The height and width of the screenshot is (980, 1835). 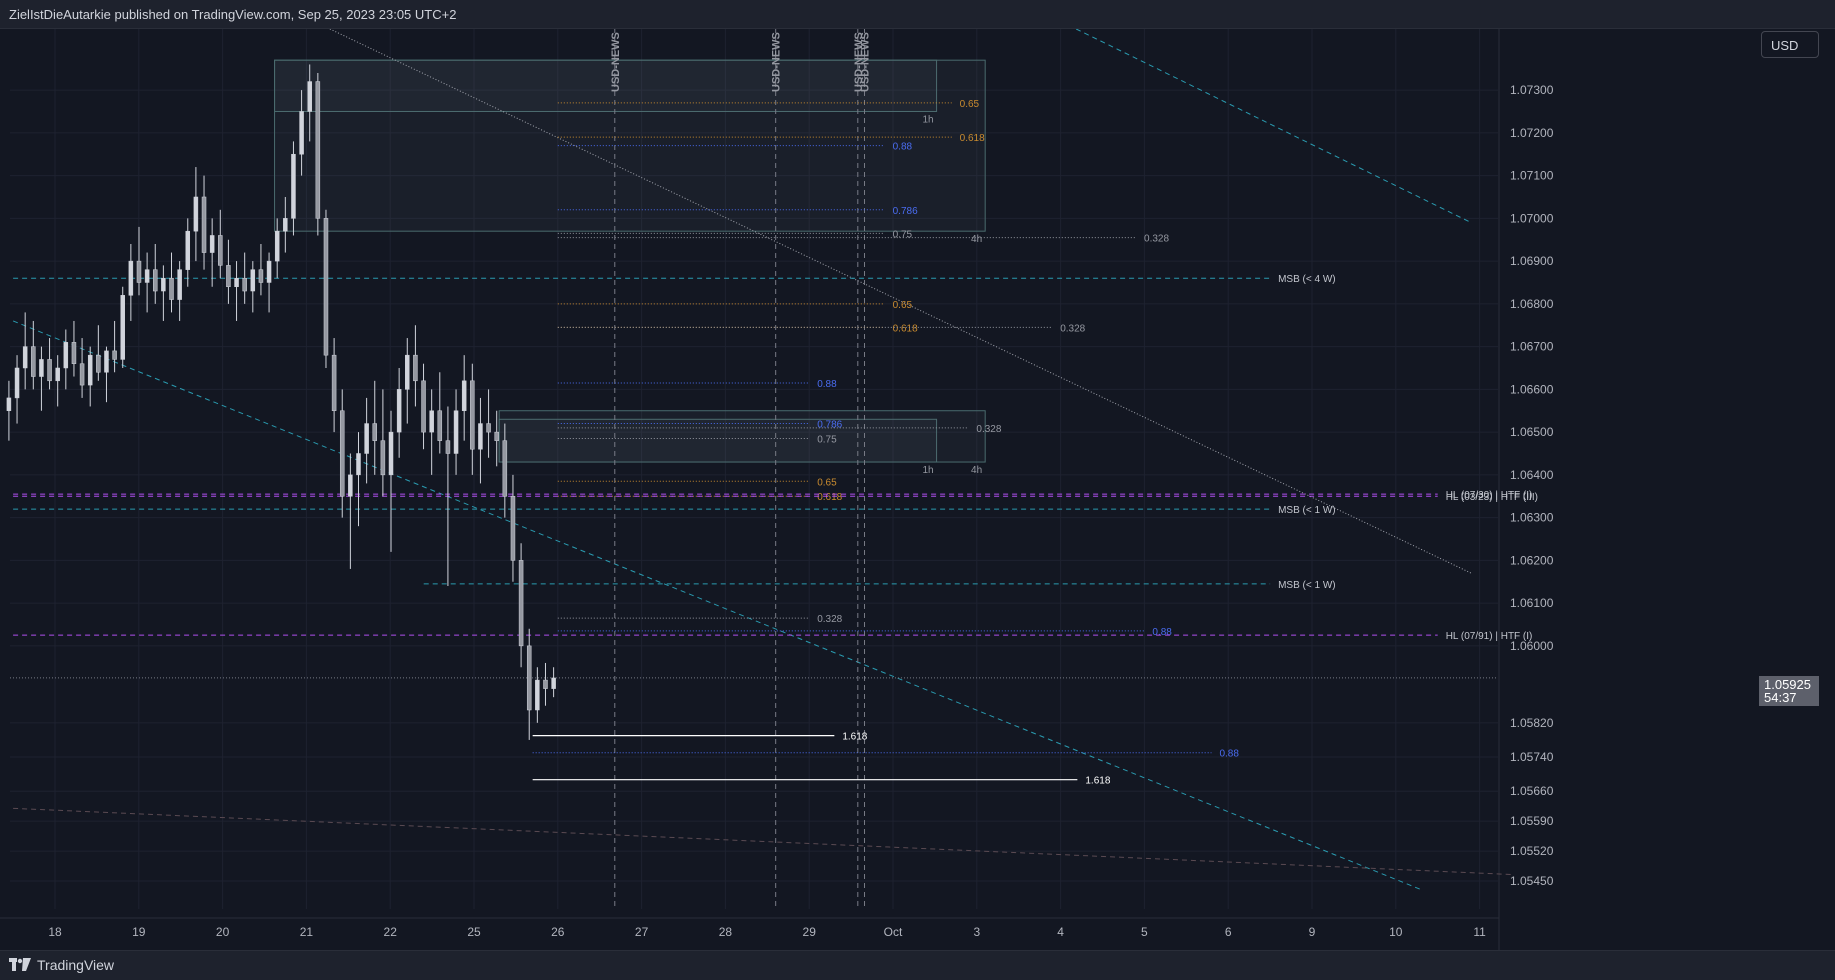 What do you see at coordinates (1060, 932) in the screenshot?
I see `x-tick-label: 4` at bounding box center [1060, 932].